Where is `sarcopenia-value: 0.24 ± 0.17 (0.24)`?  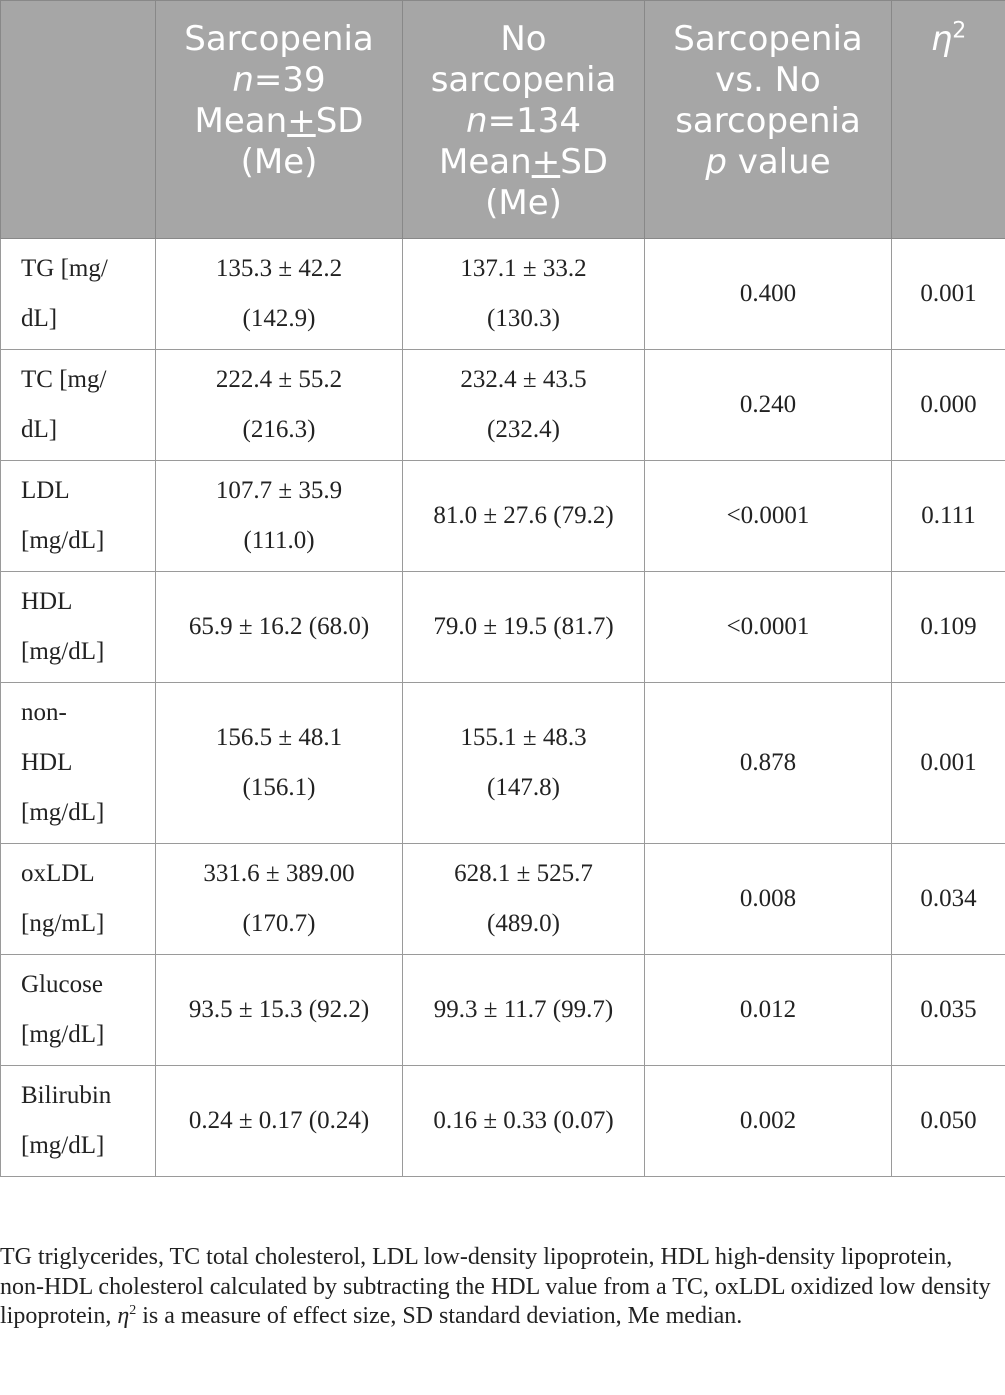
sarcopenia-value: 0.24 ± 0.17 (0.24) is located at coordinates (279, 1121).